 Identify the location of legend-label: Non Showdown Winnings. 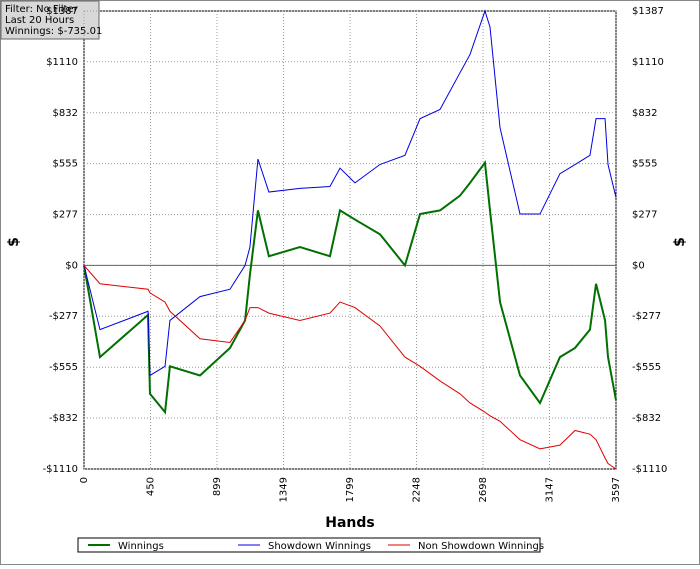
(481, 546).